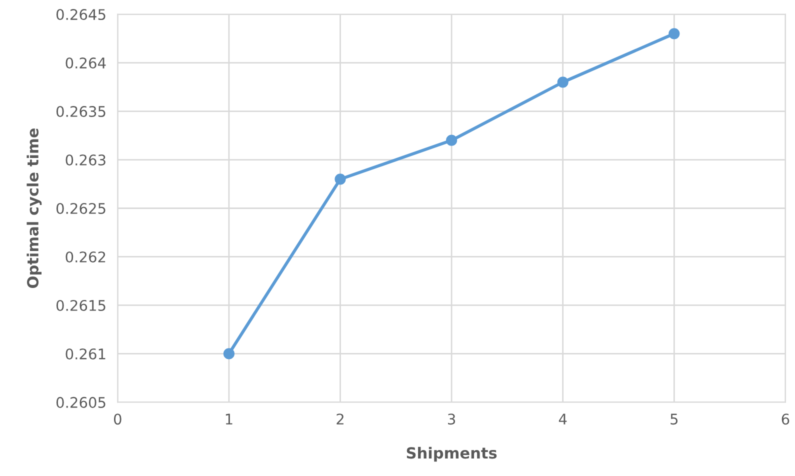 This screenshot has width=795, height=476. I want to click on y-tick-label: 0.261, so click(86, 354).